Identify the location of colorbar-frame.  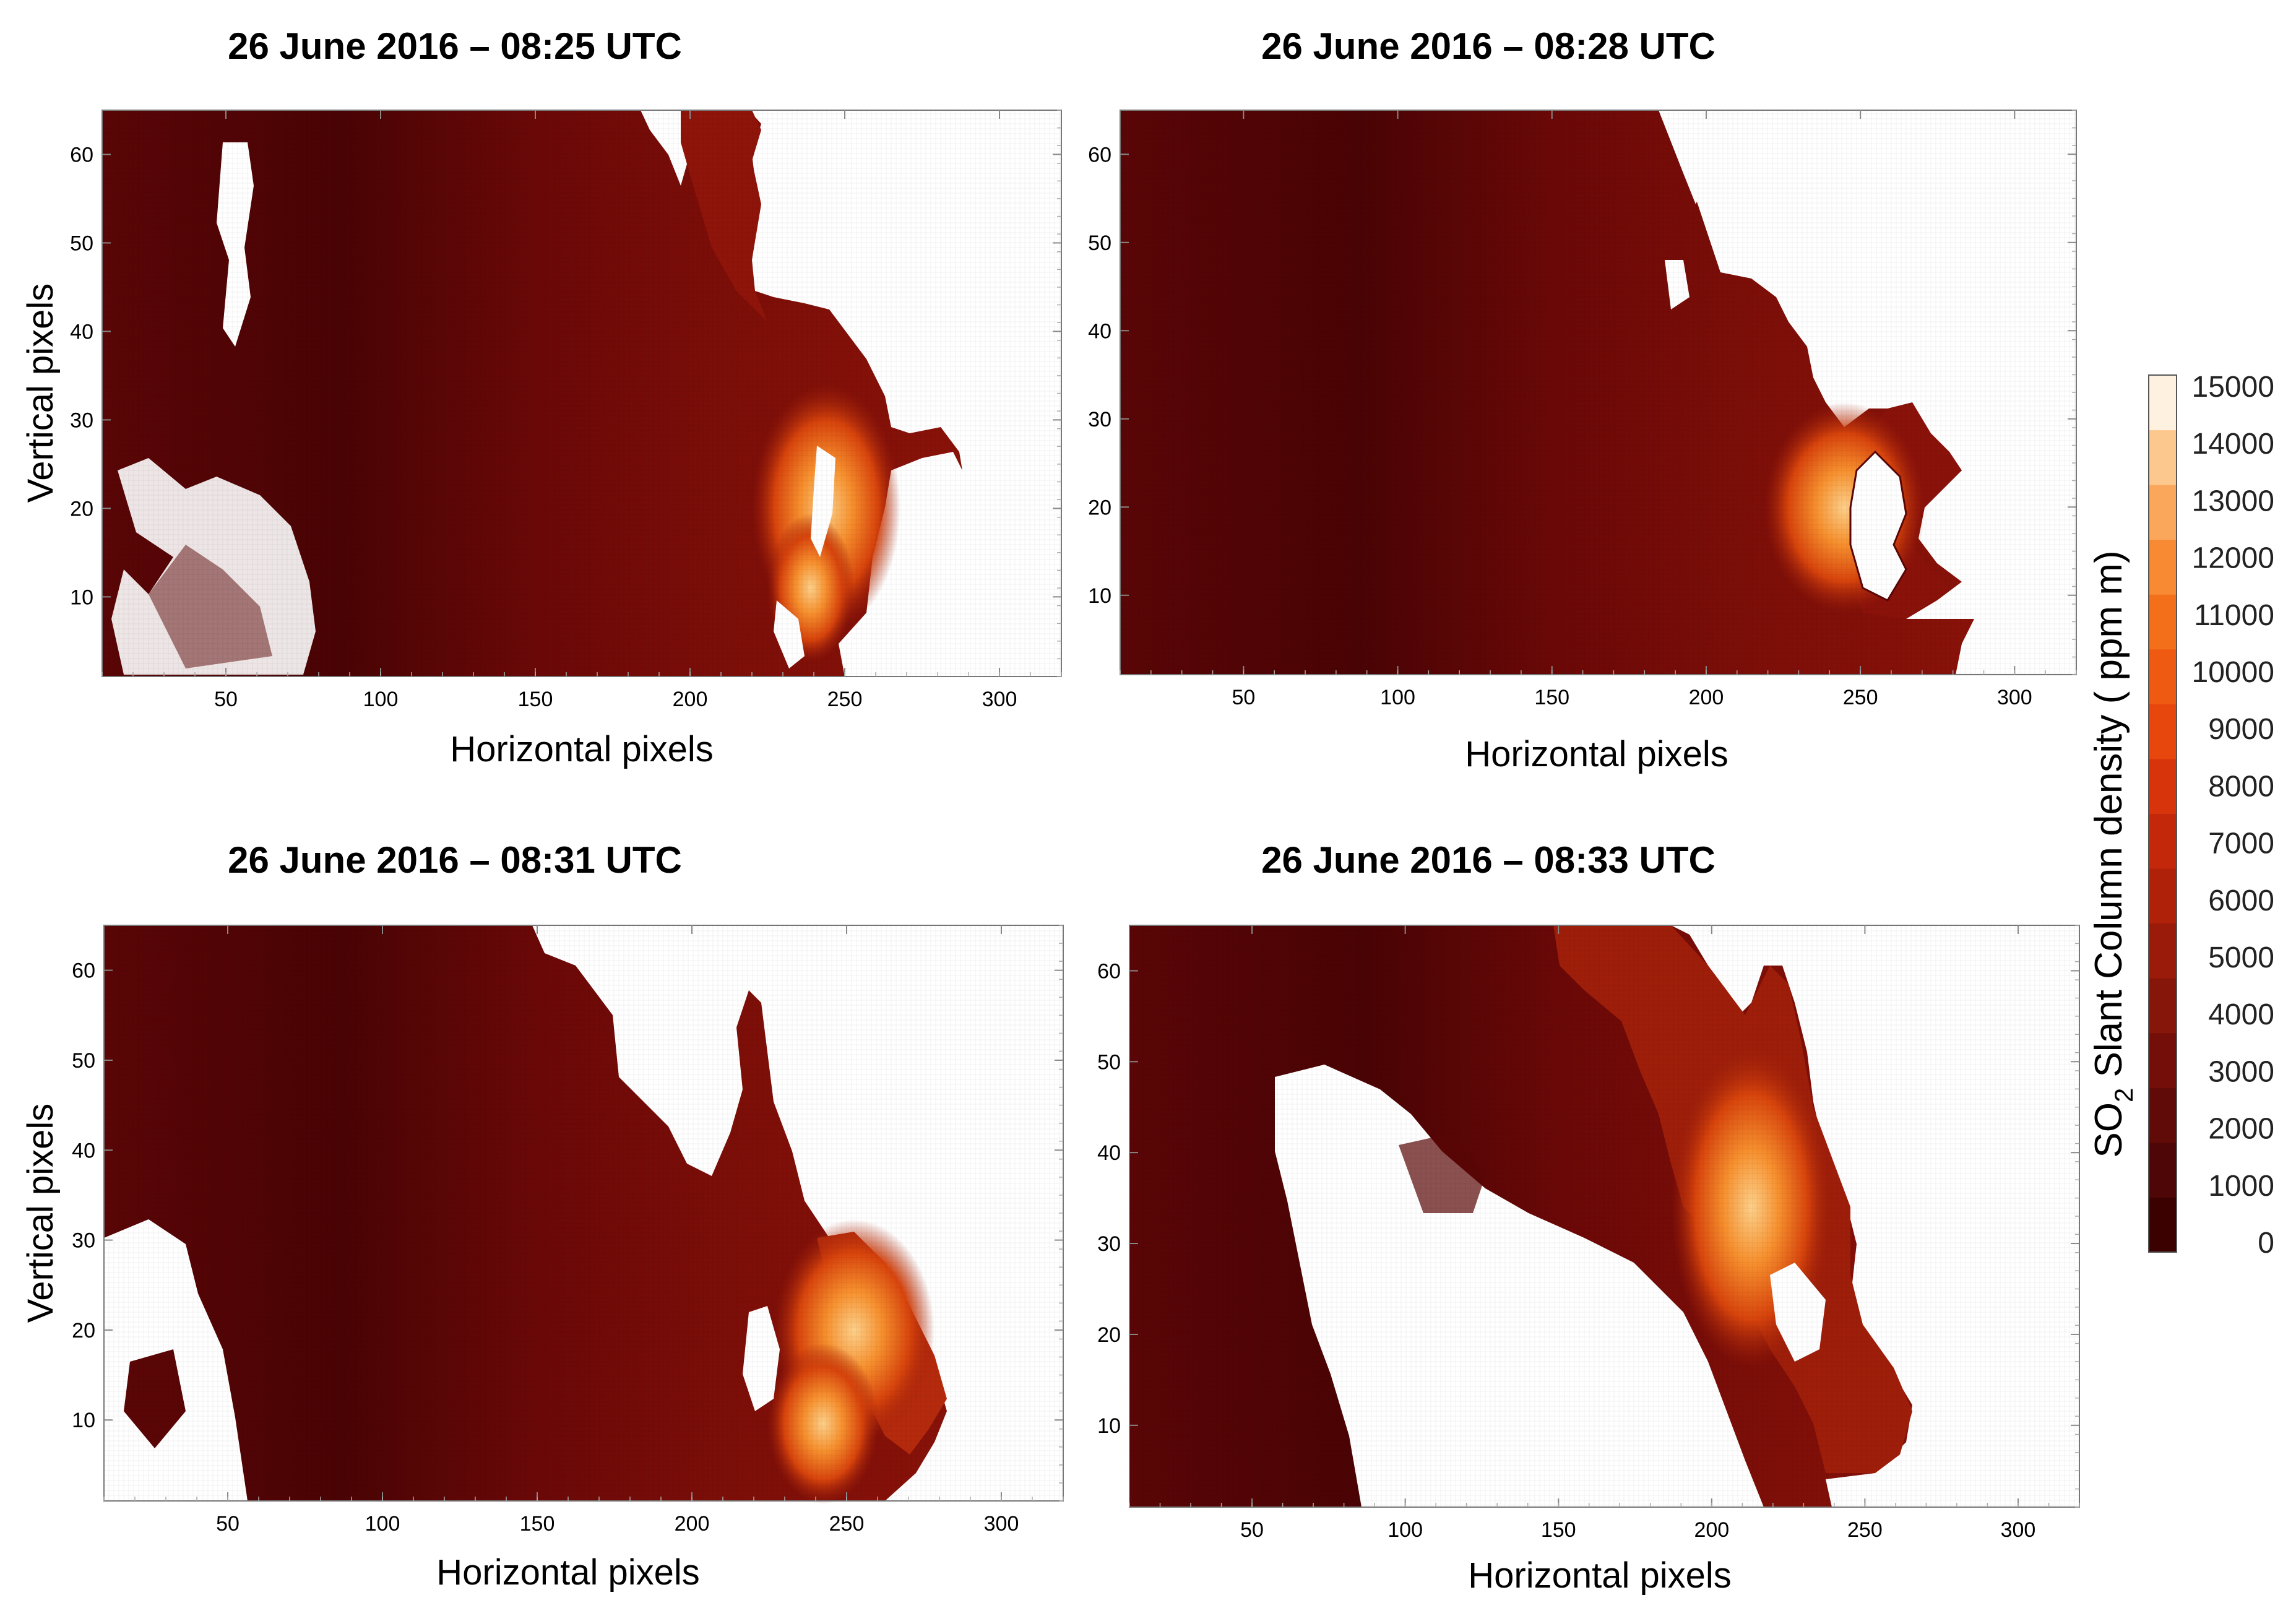
(2162, 813).